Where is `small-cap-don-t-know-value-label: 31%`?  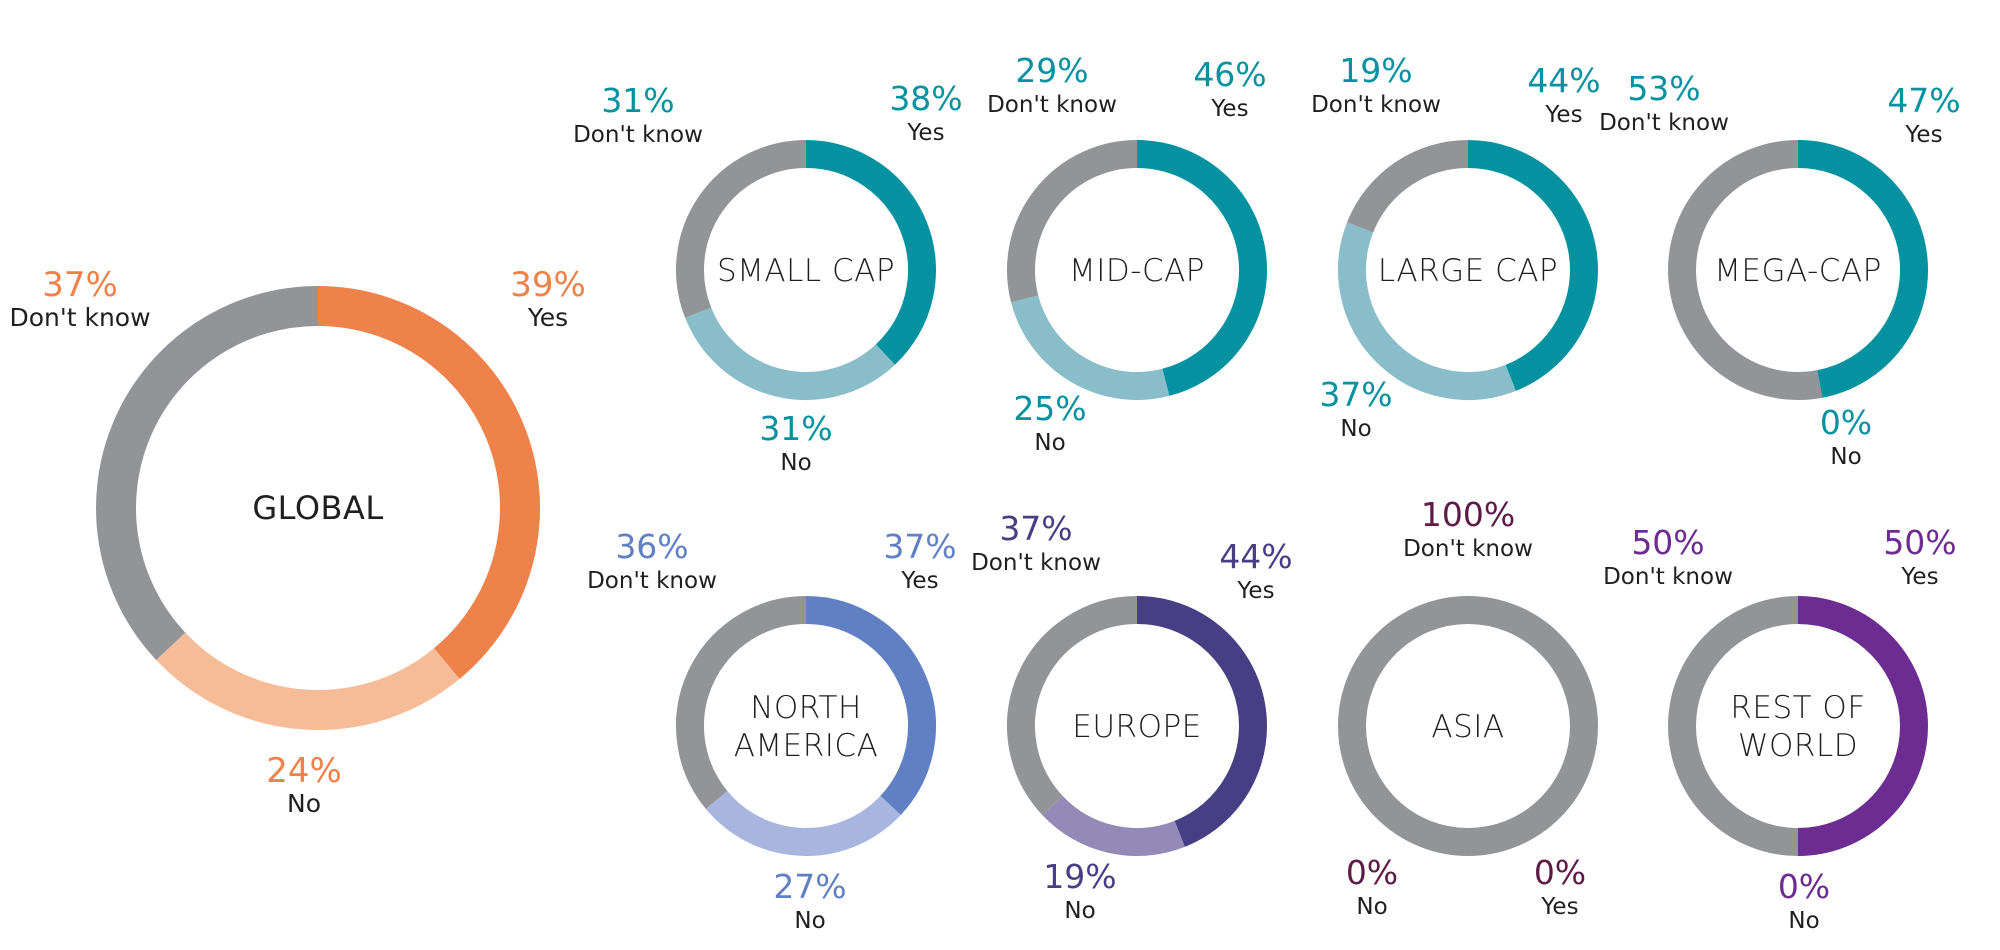
small-cap-don-t-know-value-label: 31% is located at coordinates (637, 100).